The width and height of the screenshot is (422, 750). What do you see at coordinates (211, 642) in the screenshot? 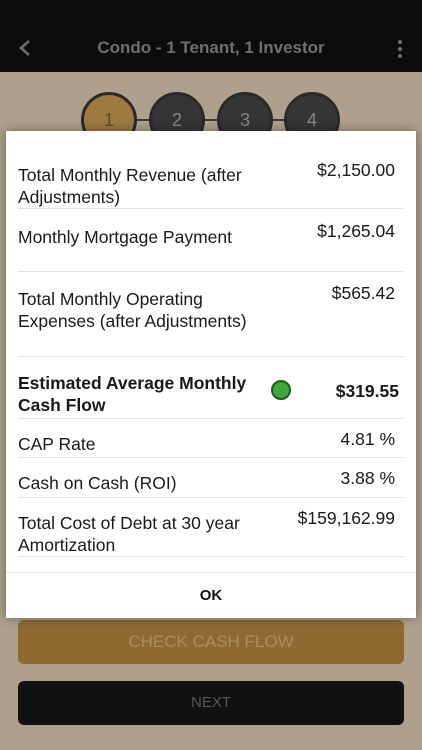
I see `check-cash-flow-button: CHECK CASH FLOW` at bounding box center [211, 642].